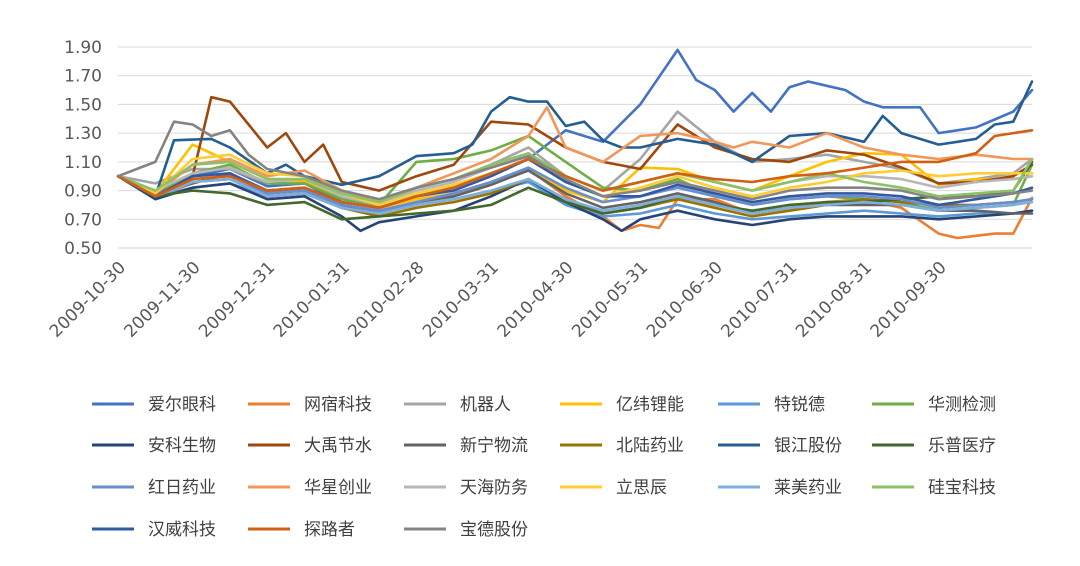 This screenshot has height=566, width=1080. What do you see at coordinates (83, 48) in the screenshot?
I see `y-tick-label: 1.90` at bounding box center [83, 48].